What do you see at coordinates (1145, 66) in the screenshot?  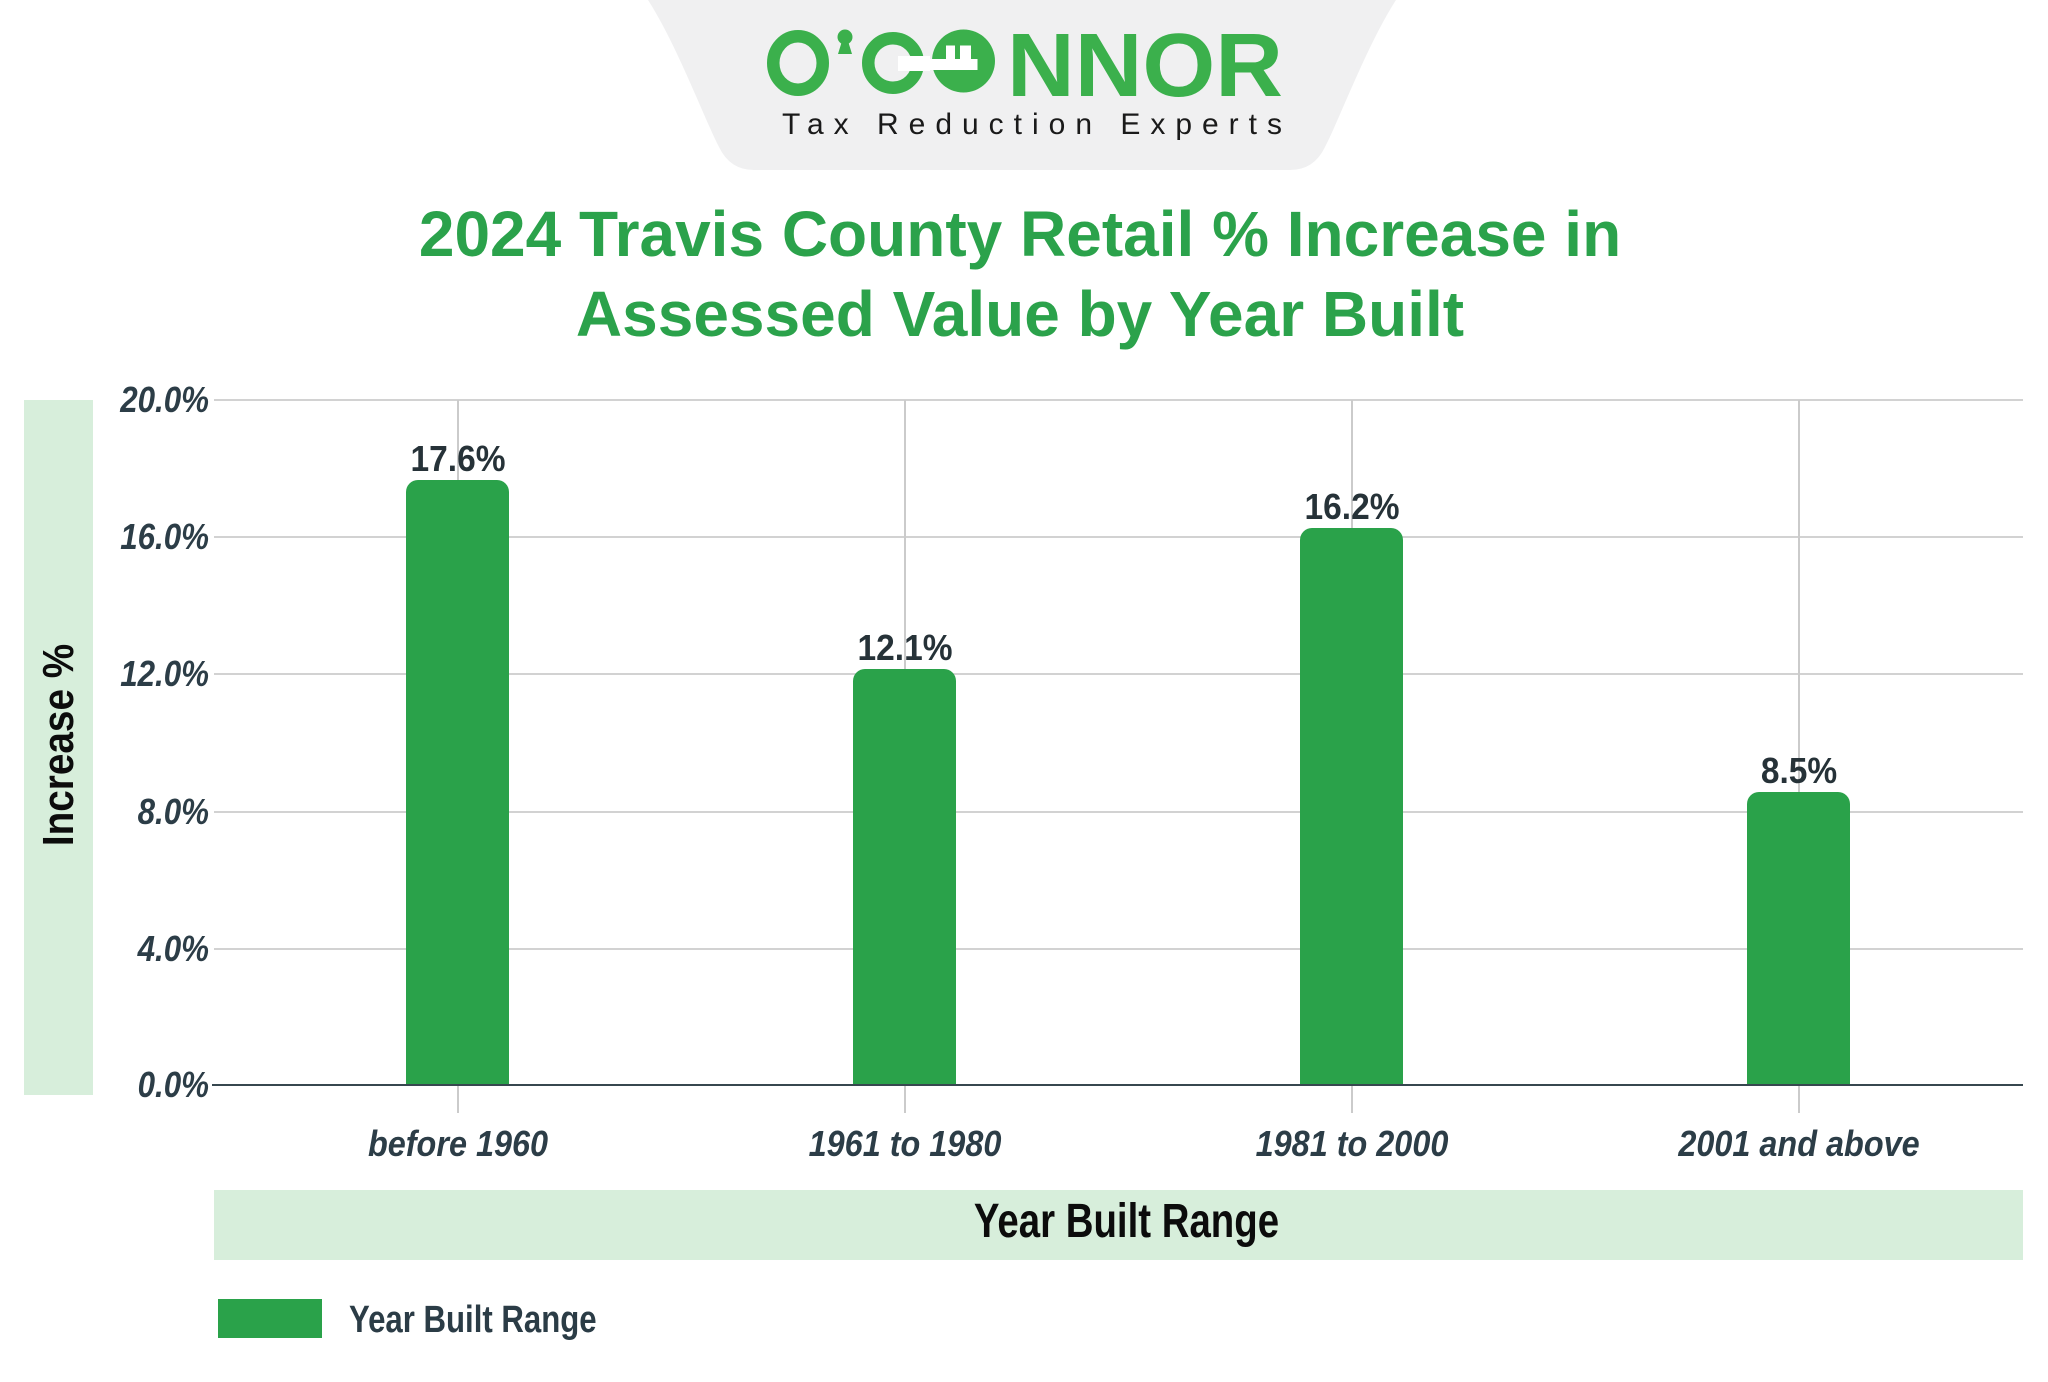 I see `svg-text: NNOR` at bounding box center [1145, 66].